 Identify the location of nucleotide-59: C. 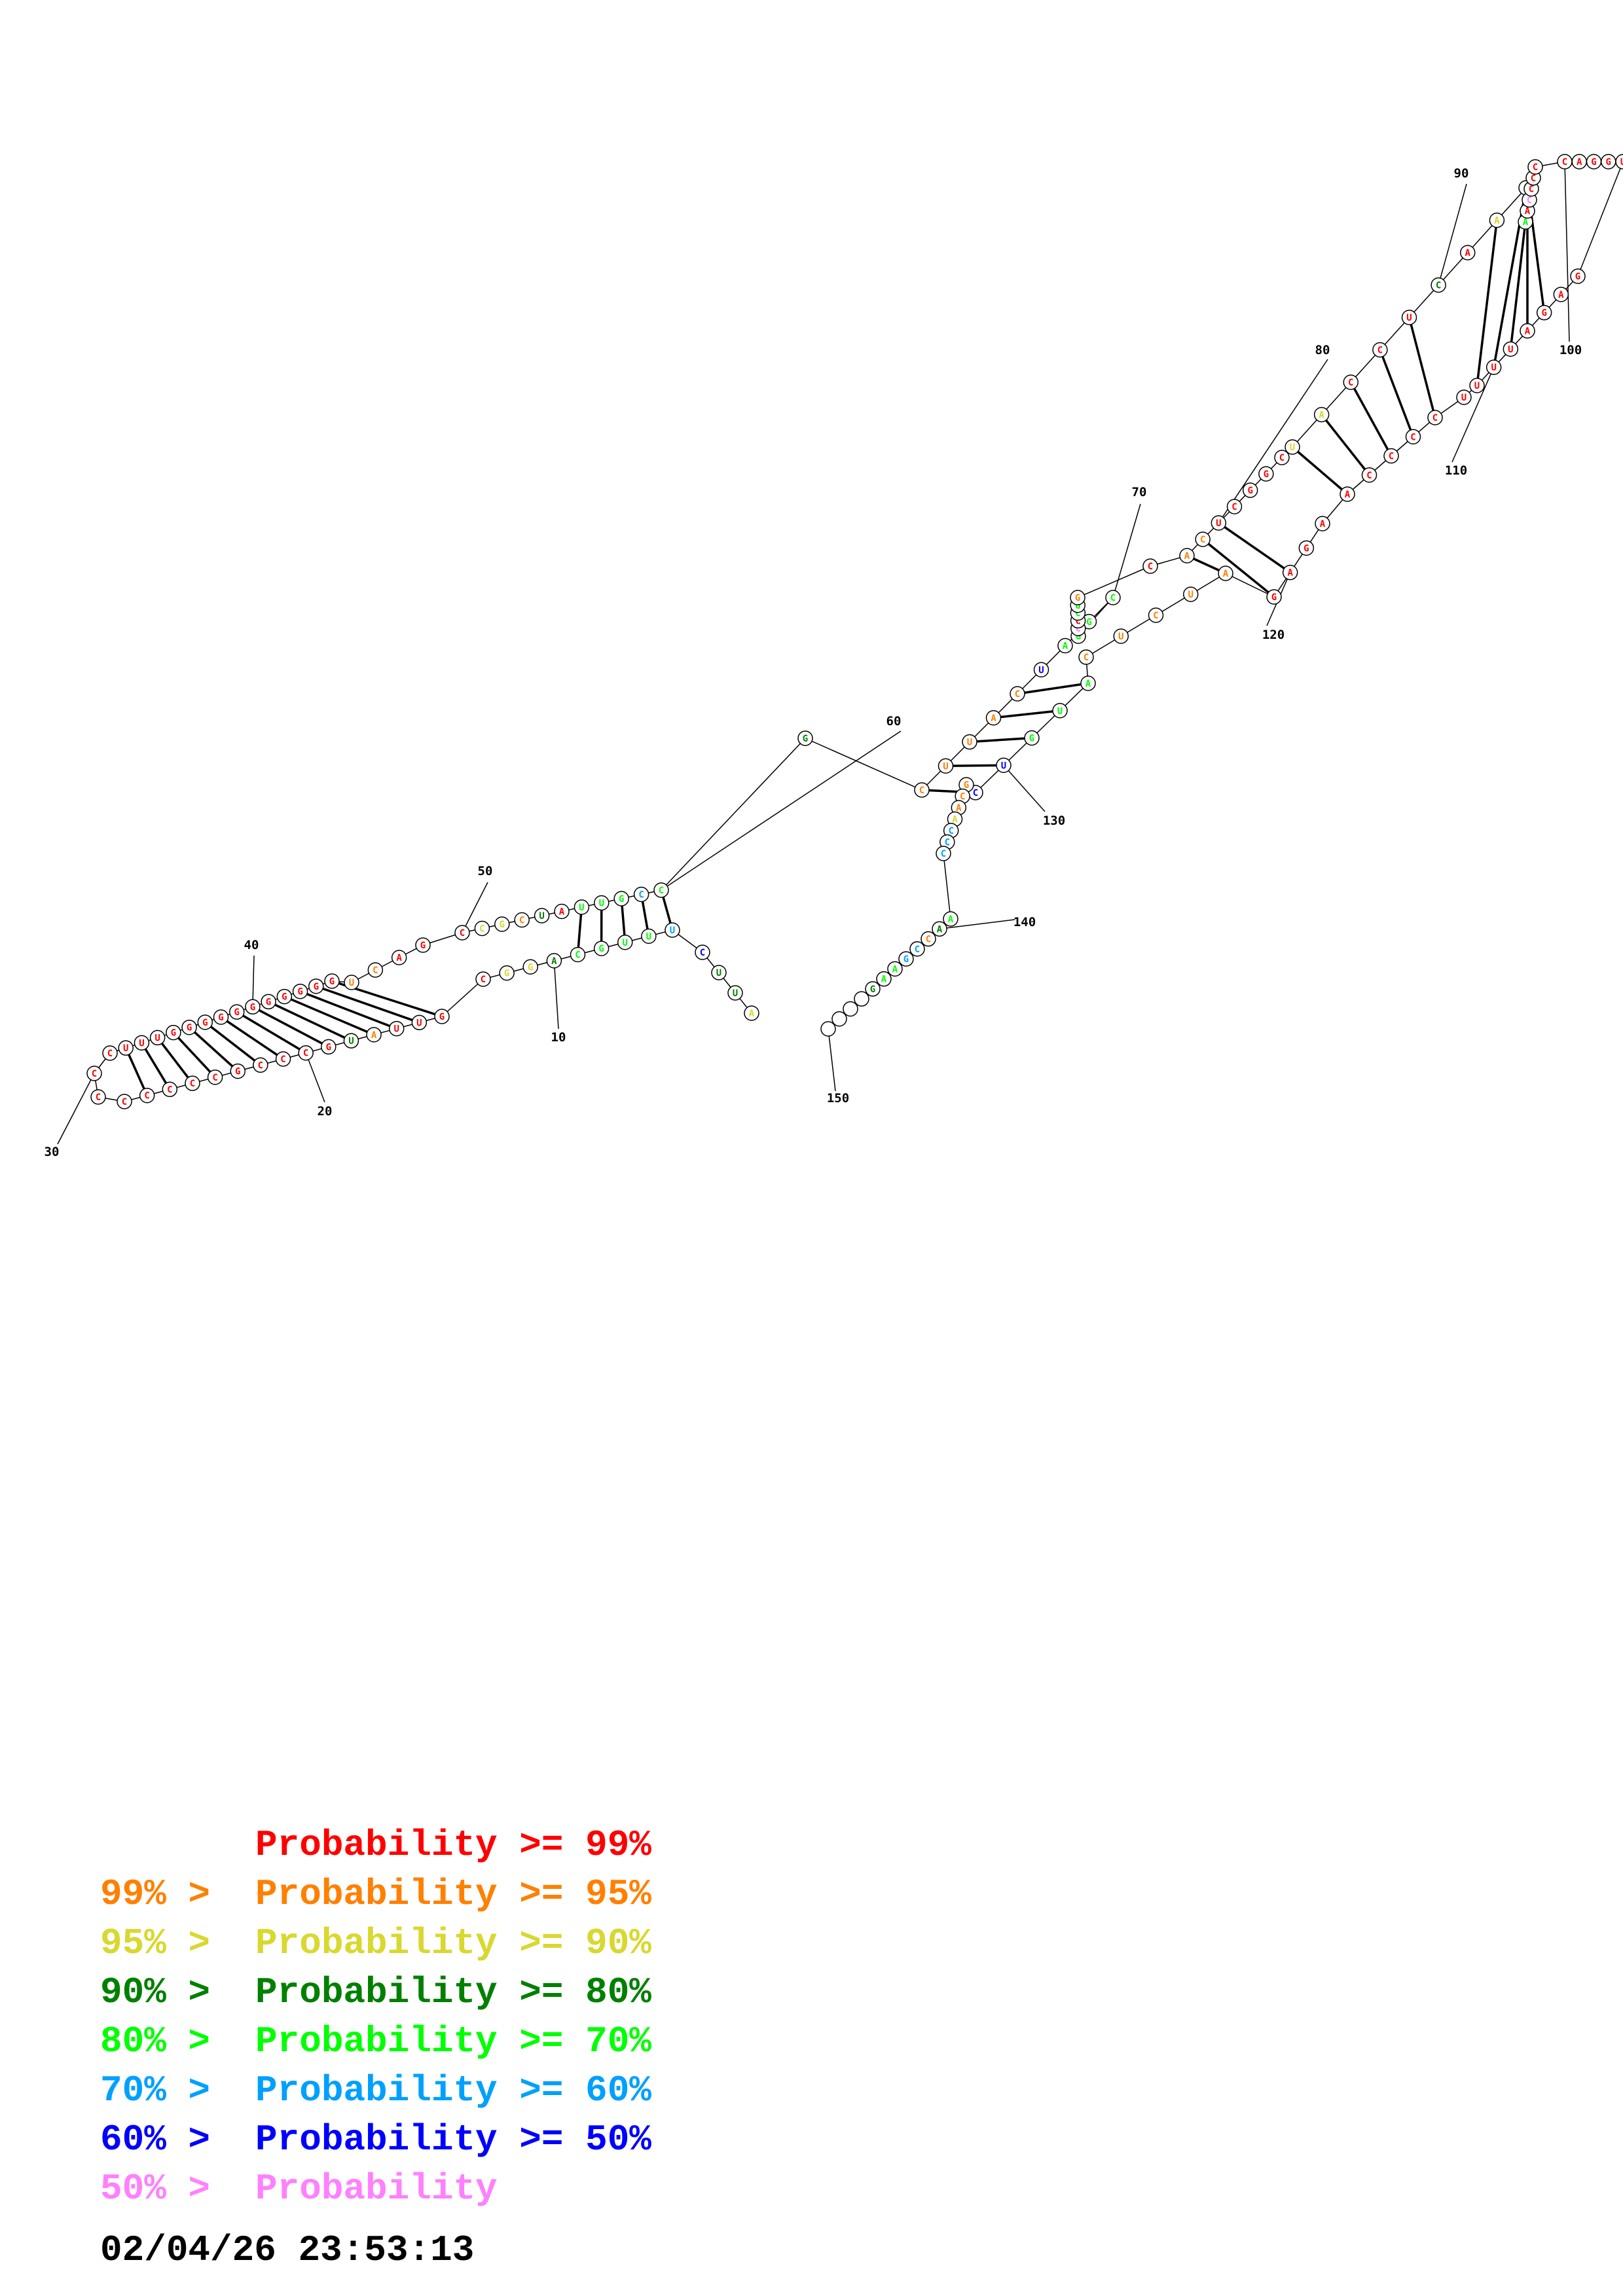
(641, 895).